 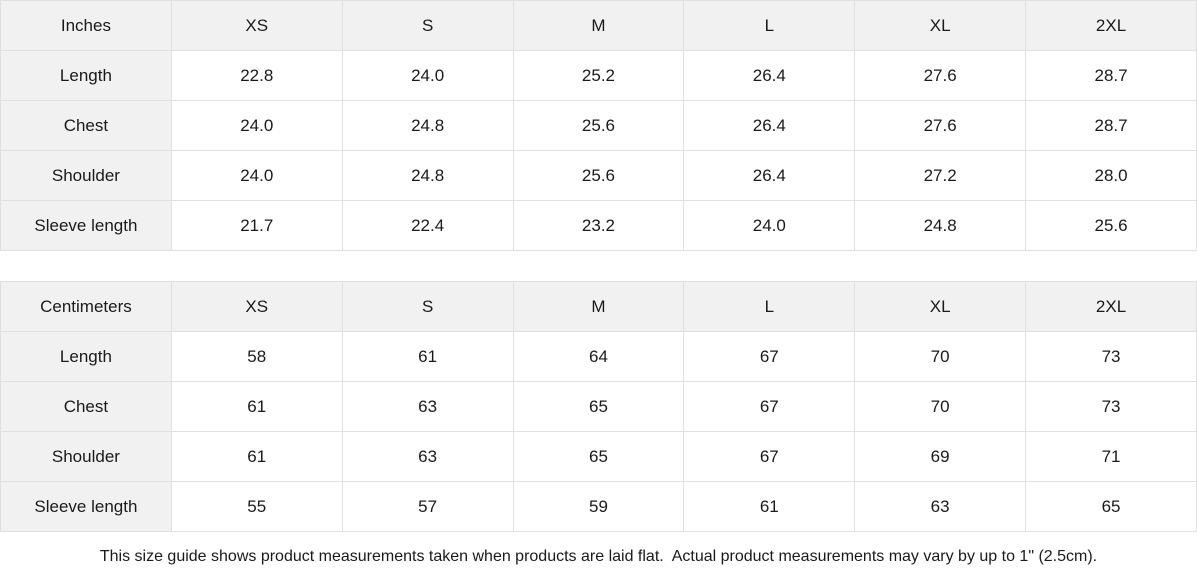 What do you see at coordinates (86, 25) in the screenshot?
I see `unit-header: Inches` at bounding box center [86, 25].